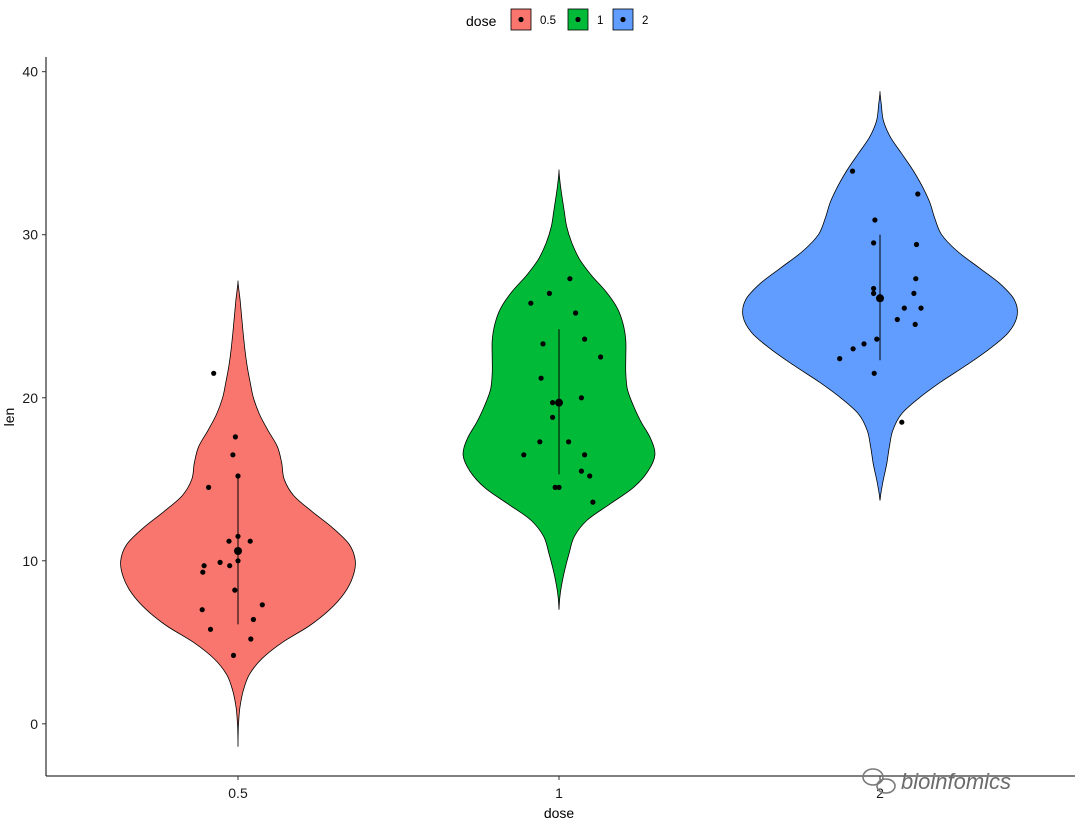 Image resolution: width=1075 pixels, height=825 pixels. Describe the element at coordinates (600, 21) in the screenshot. I see `legend-label: 1` at that location.